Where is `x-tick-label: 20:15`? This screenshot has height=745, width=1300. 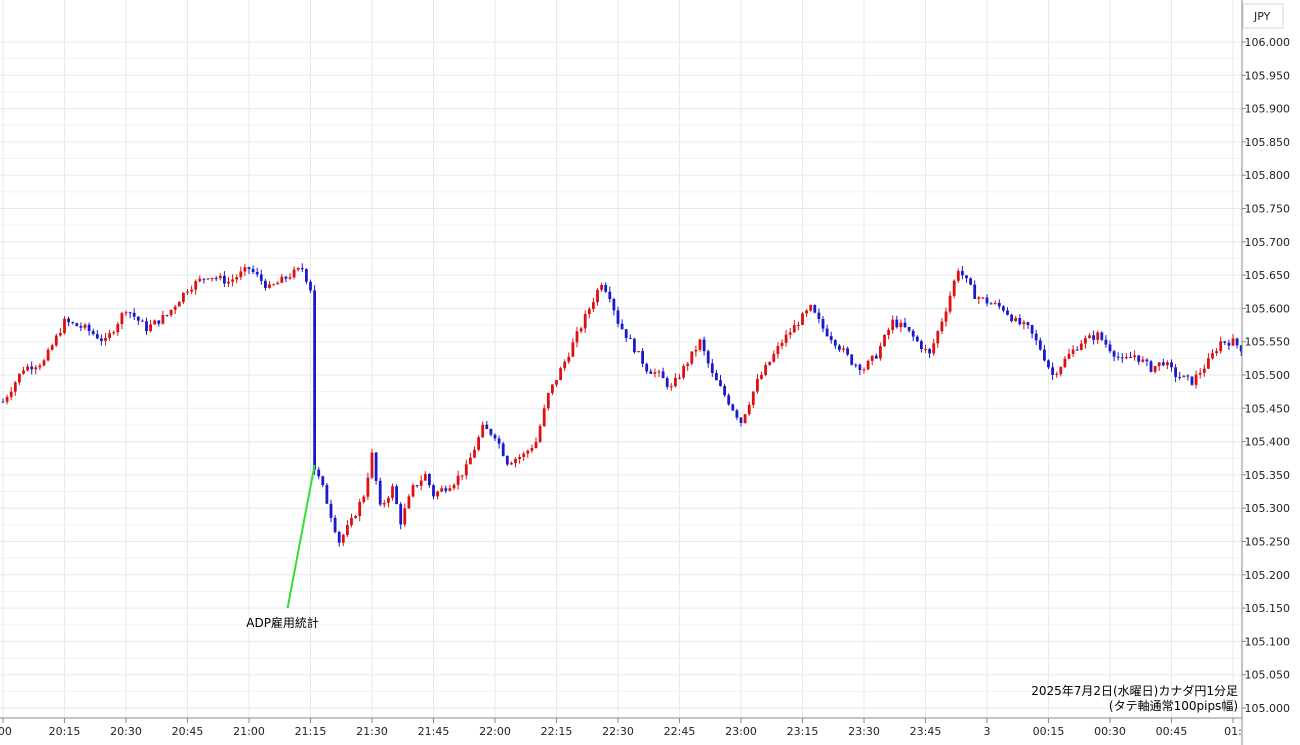 x-tick-label: 20:15 is located at coordinates (65, 731).